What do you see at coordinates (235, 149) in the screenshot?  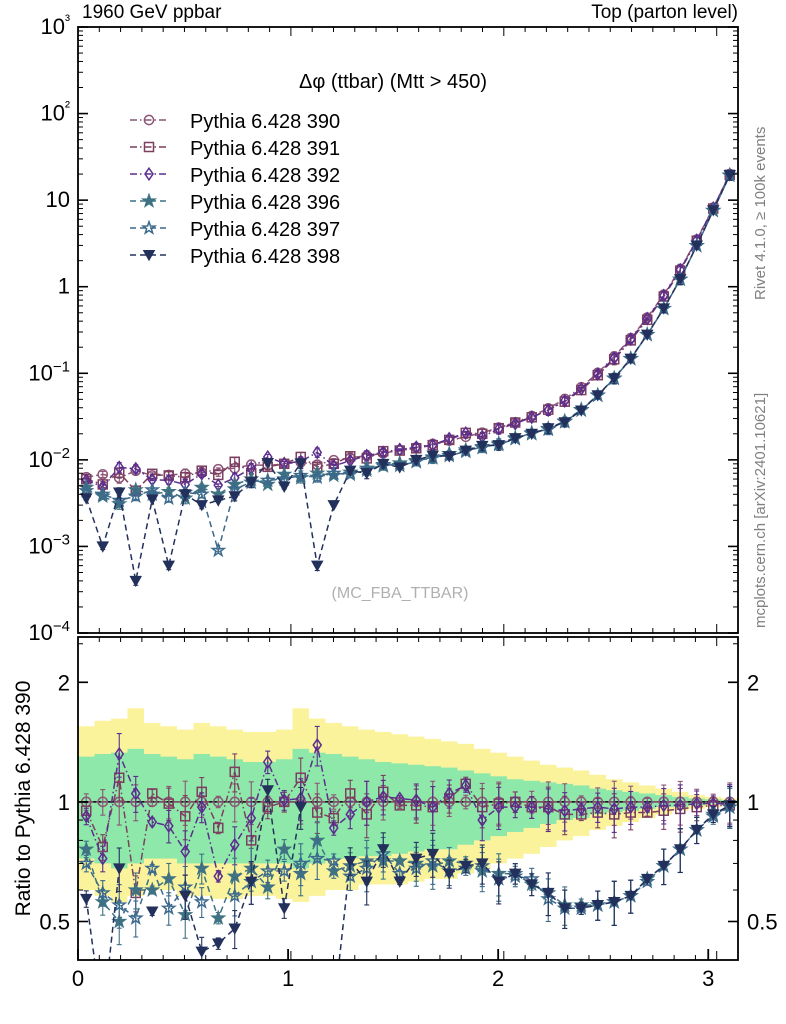 I see `legend-item-pythia-6.428-391: Pythia 6.428 391` at bounding box center [235, 149].